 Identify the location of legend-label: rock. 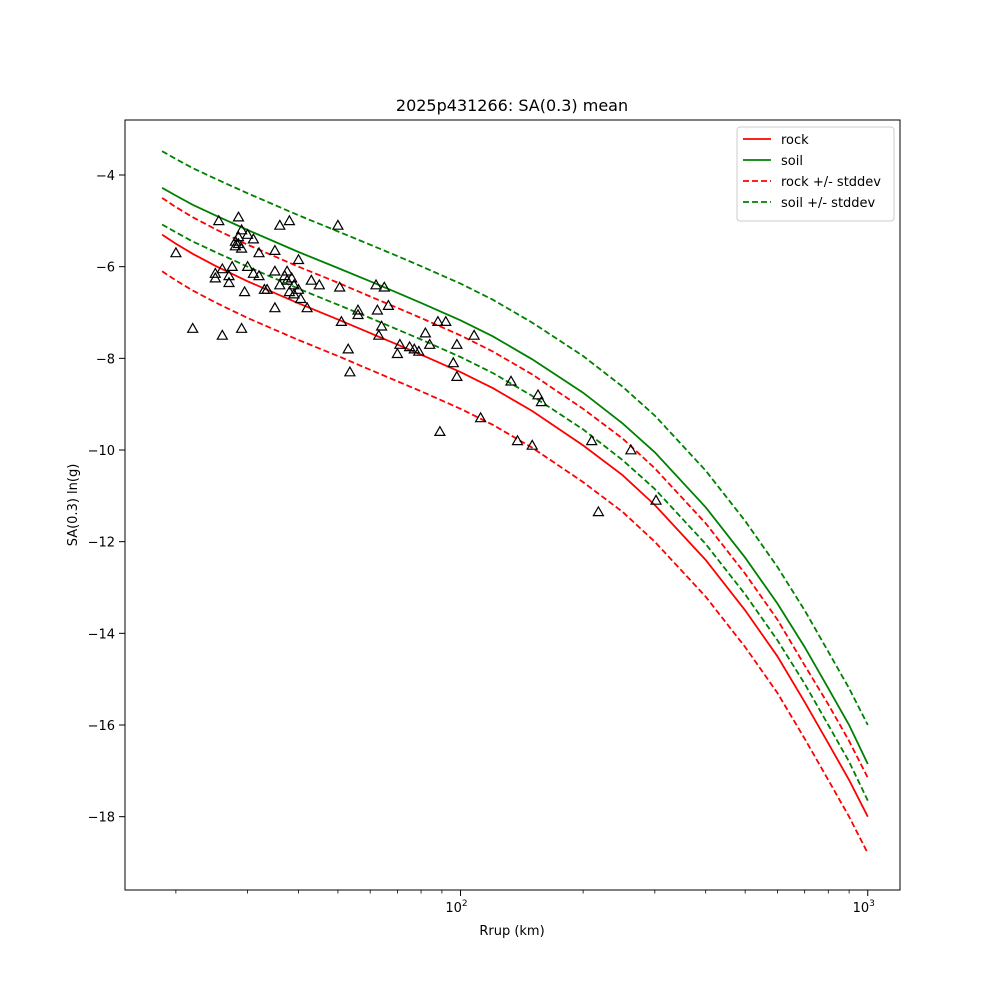
(795, 140).